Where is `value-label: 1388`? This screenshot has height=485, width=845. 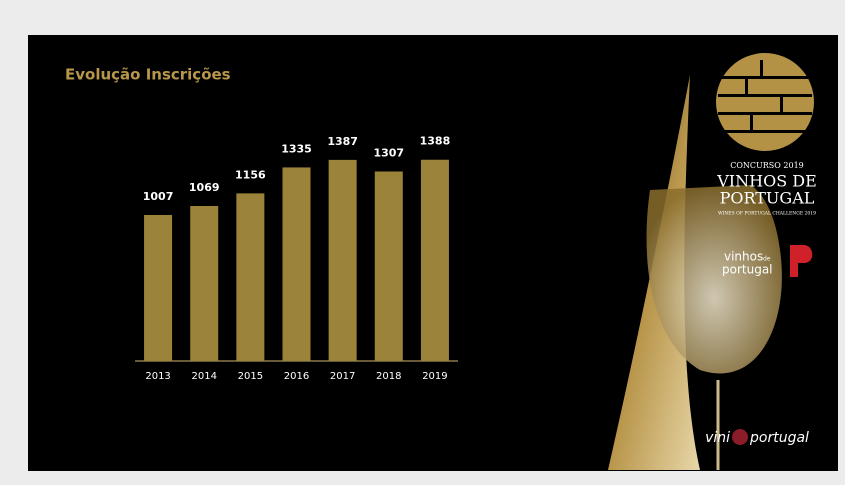
value-label: 1388 is located at coordinates (435, 141).